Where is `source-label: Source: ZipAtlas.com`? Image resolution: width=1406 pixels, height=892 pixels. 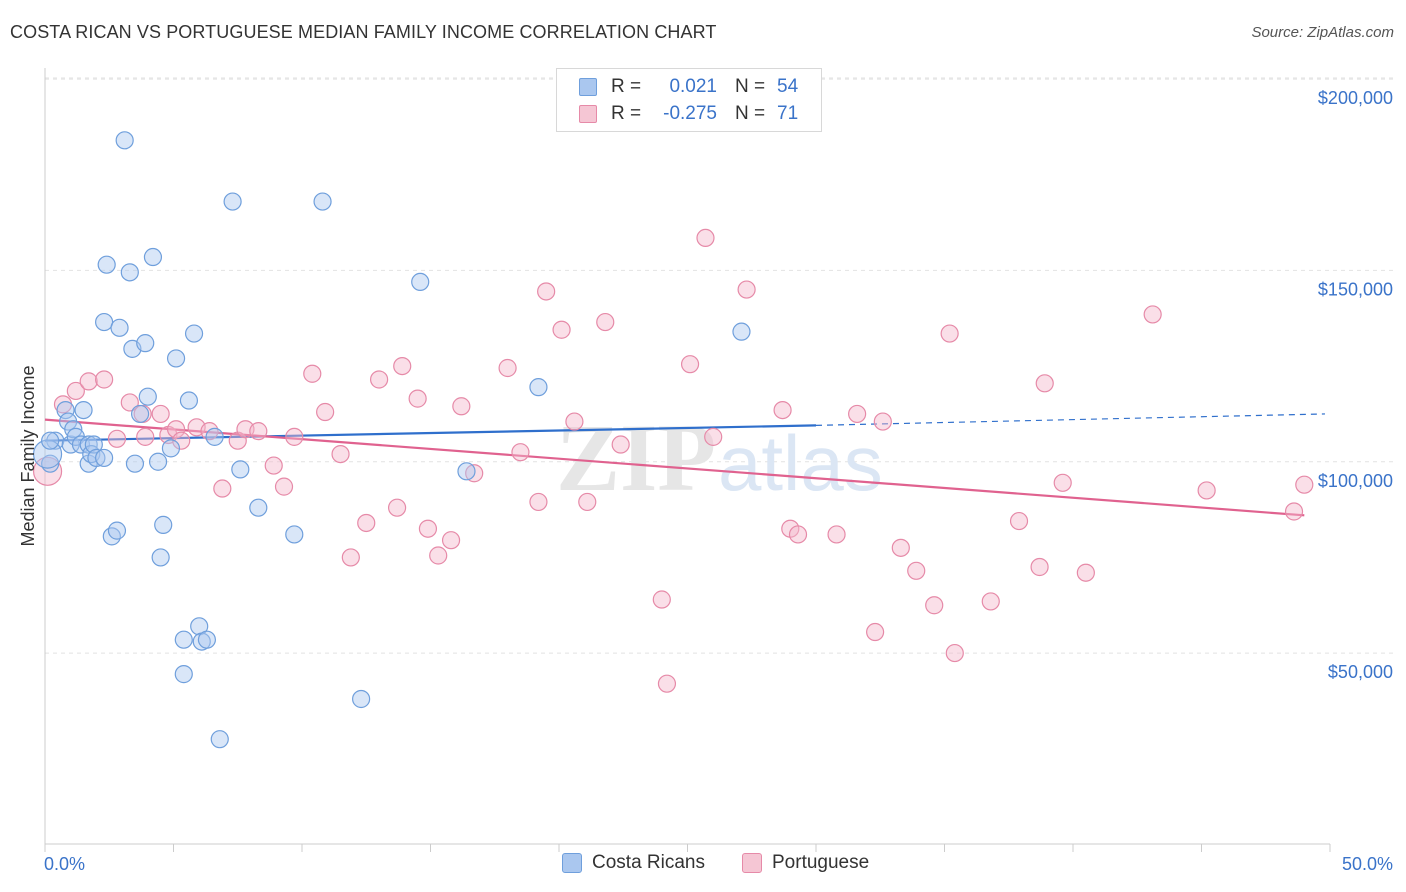
source-label: Source: ZipAtlas.com is located at coordinates (1322, 32).